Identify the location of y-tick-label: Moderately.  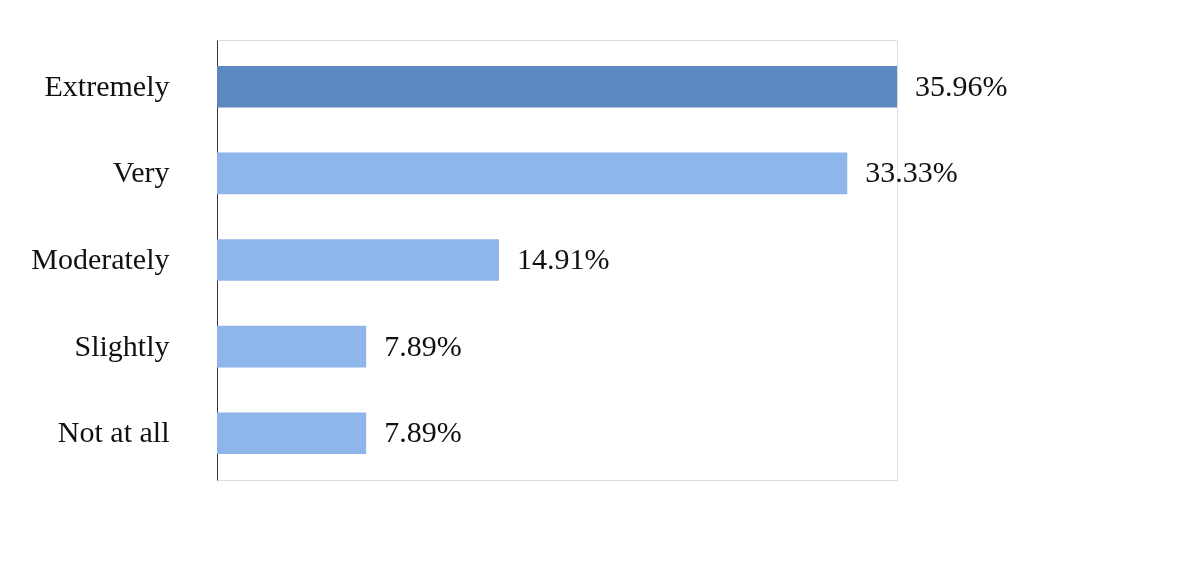
(100, 258).